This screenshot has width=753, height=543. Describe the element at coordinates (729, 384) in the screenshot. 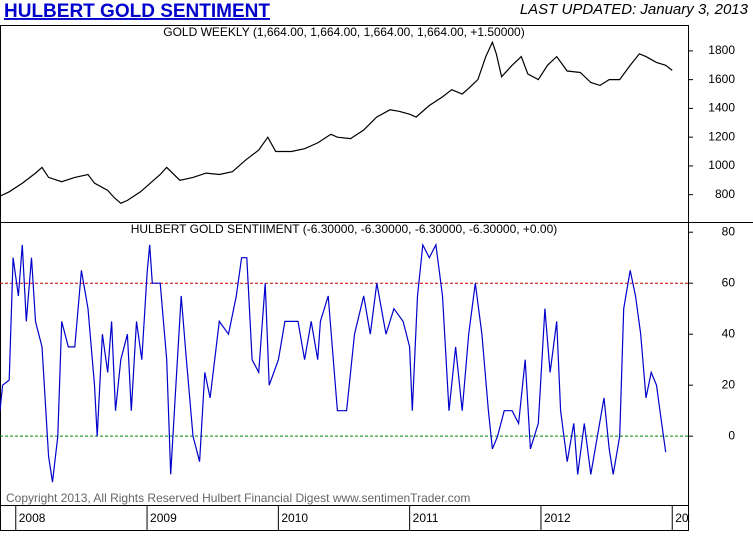

I see `y-tick-label: 20` at that location.